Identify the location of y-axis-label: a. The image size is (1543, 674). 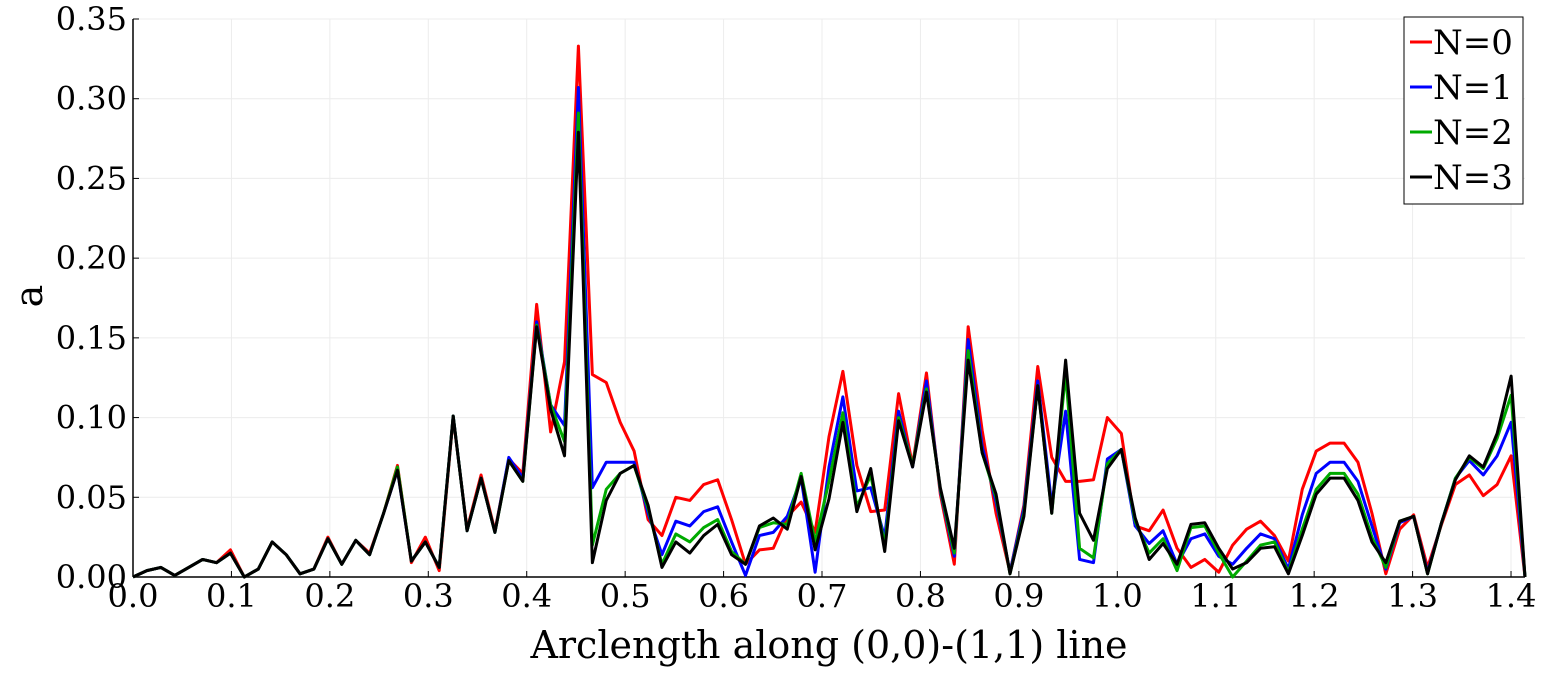
(29, 296).